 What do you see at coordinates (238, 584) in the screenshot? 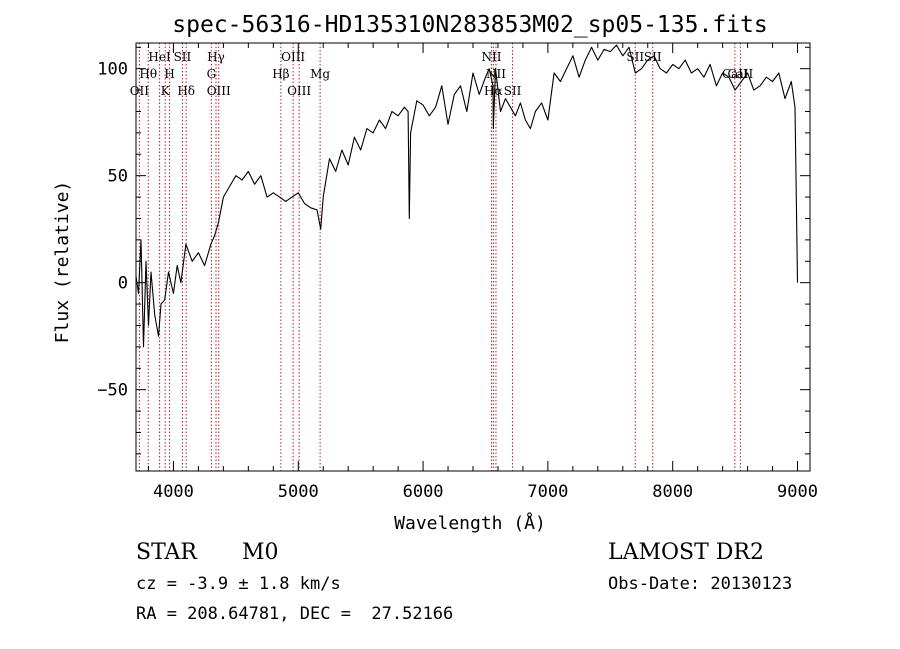
I see `redshift-info: cz = -3.9 ± 1.8 km/s` at bounding box center [238, 584].